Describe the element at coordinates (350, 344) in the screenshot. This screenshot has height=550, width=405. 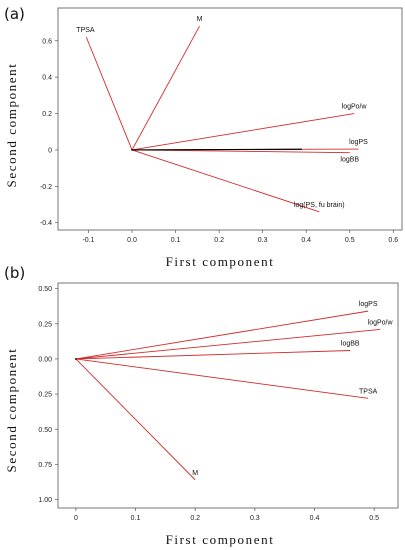
I see `panel-b-vector-label: logBB` at that location.